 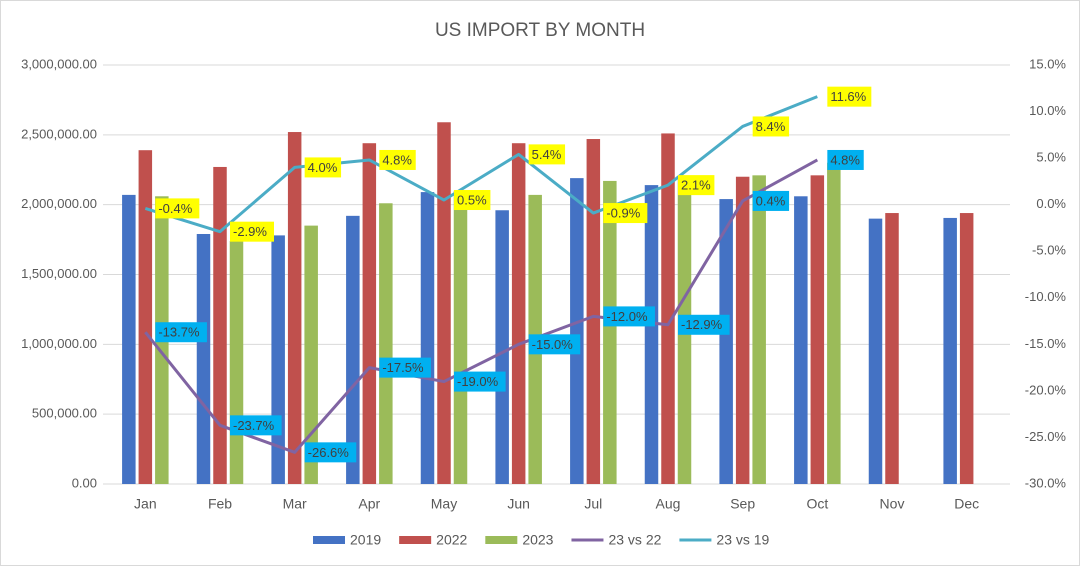 What do you see at coordinates (1047, 63) in the screenshot?
I see `y2-tick-label: 15.0%` at bounding box center [1047, 63].